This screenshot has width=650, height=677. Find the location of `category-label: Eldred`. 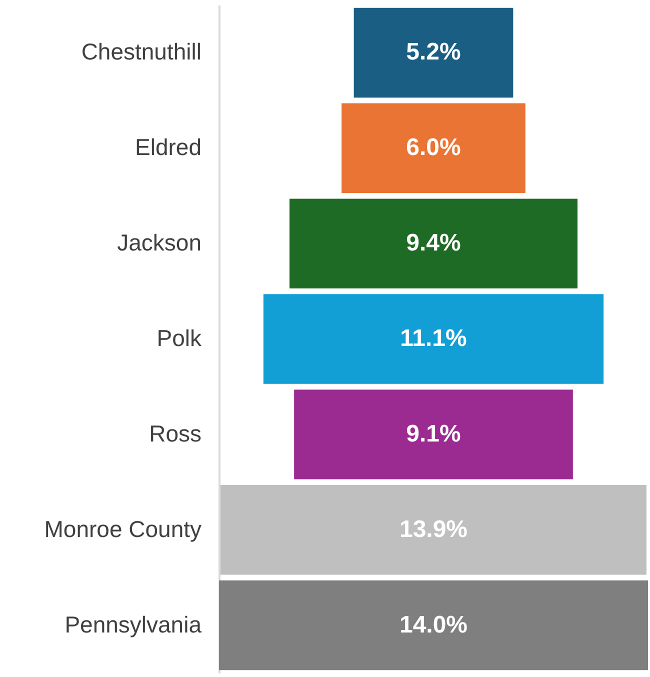

category-label: Eldred is located at coordinates (168, 147).